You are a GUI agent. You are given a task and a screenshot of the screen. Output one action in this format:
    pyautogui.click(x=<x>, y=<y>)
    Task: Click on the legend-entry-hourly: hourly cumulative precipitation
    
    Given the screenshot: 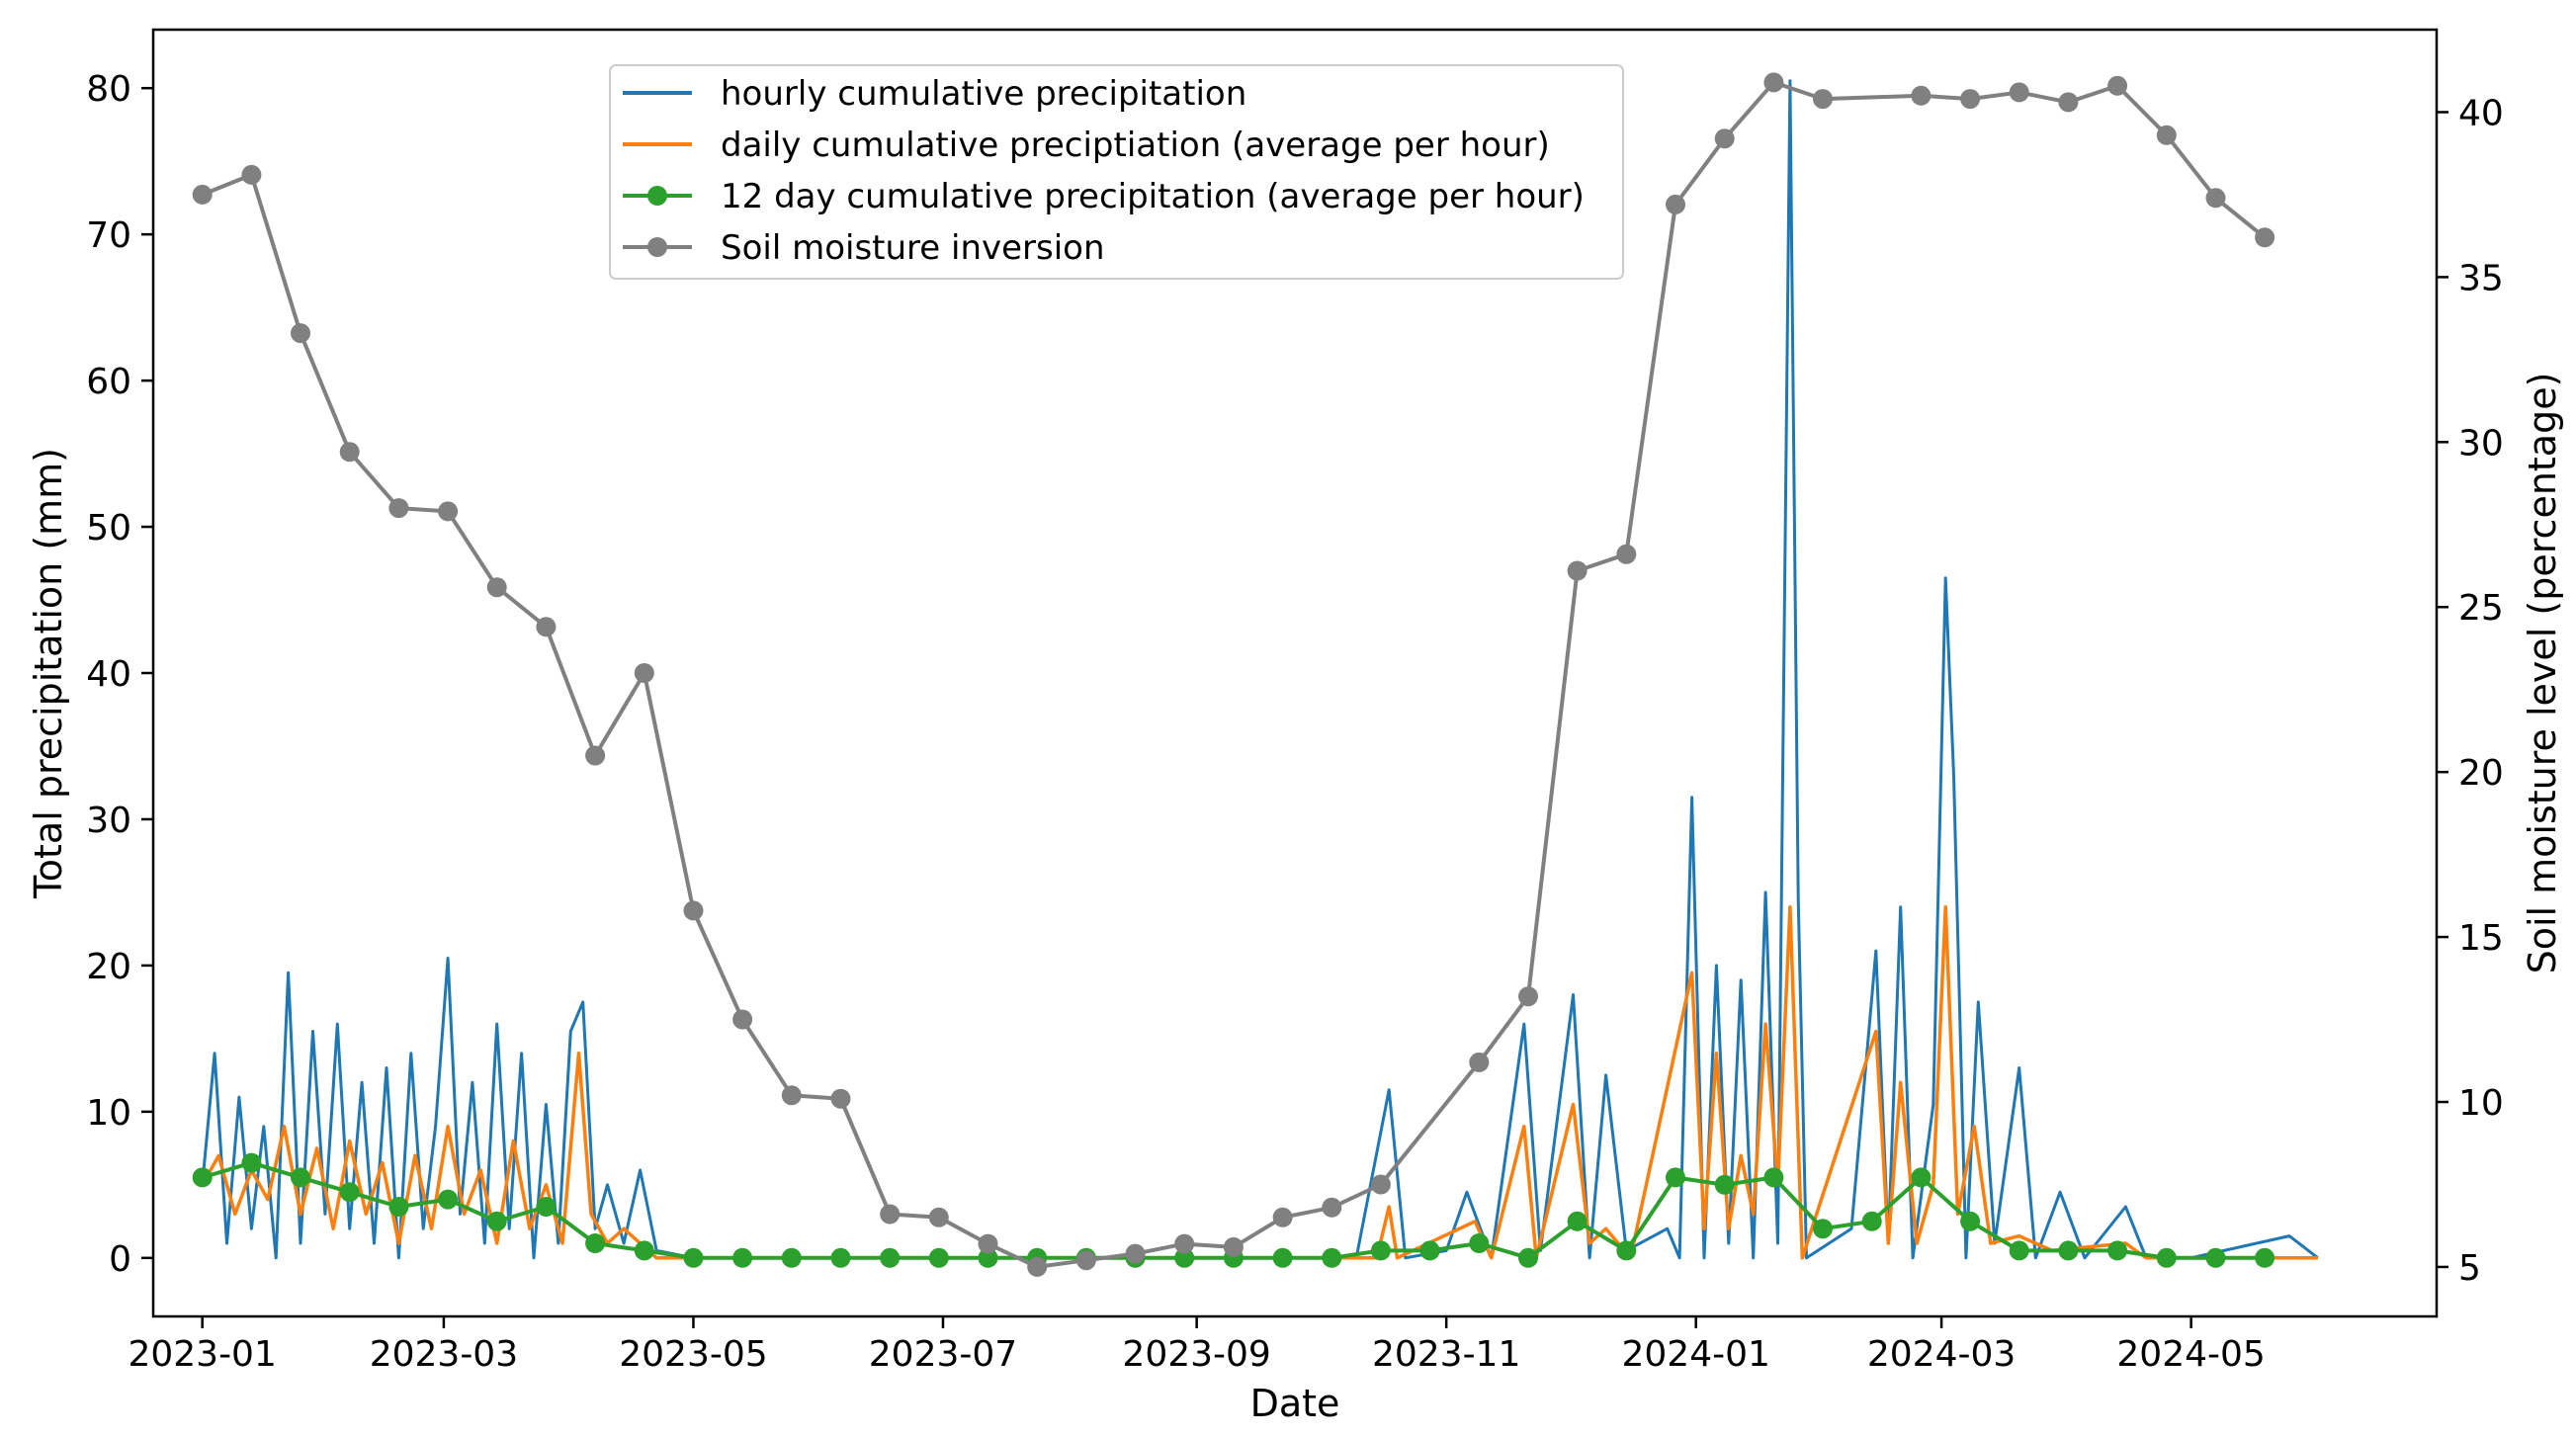 What is the action you would take?
    pyautogui.click(x=934, y=94)
    